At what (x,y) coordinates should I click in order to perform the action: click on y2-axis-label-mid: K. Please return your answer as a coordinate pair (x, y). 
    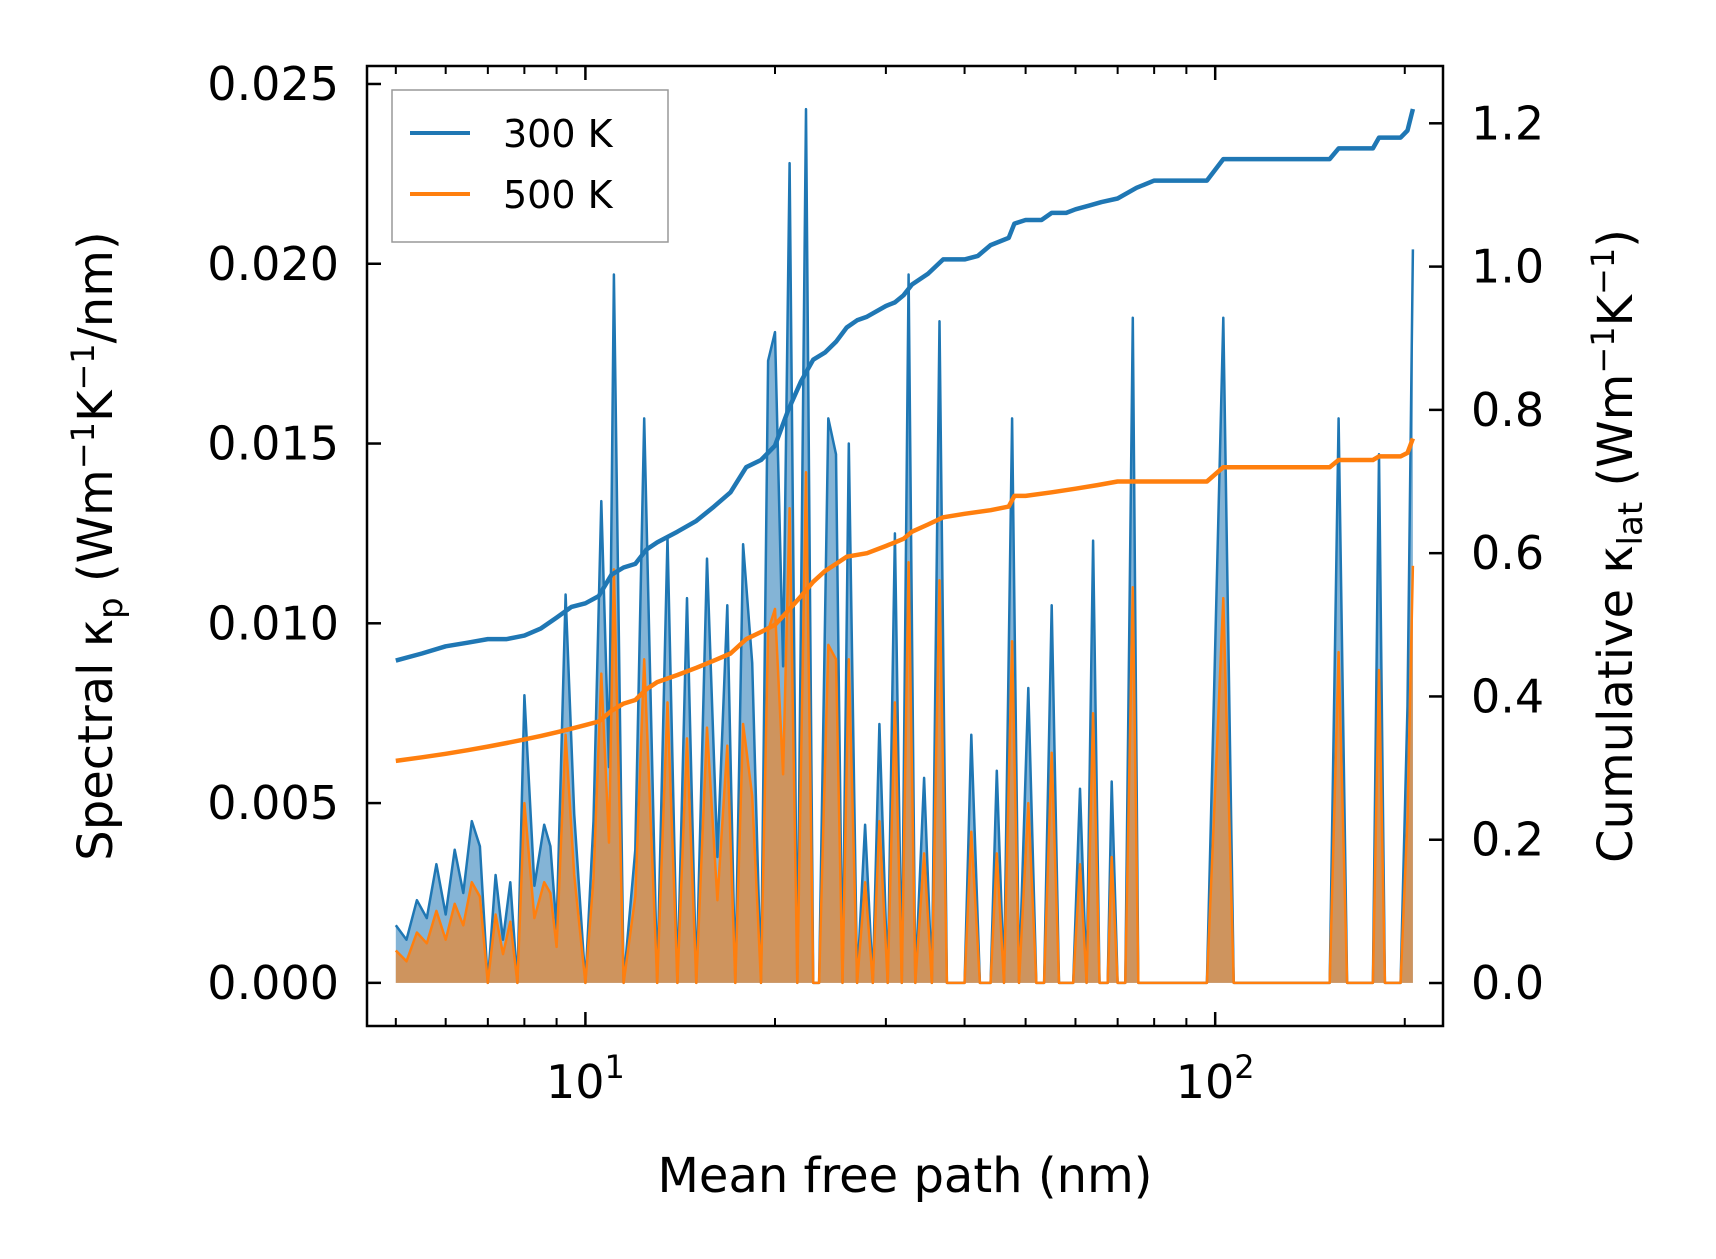
    Looking at the image, I should click on (1616, 309).